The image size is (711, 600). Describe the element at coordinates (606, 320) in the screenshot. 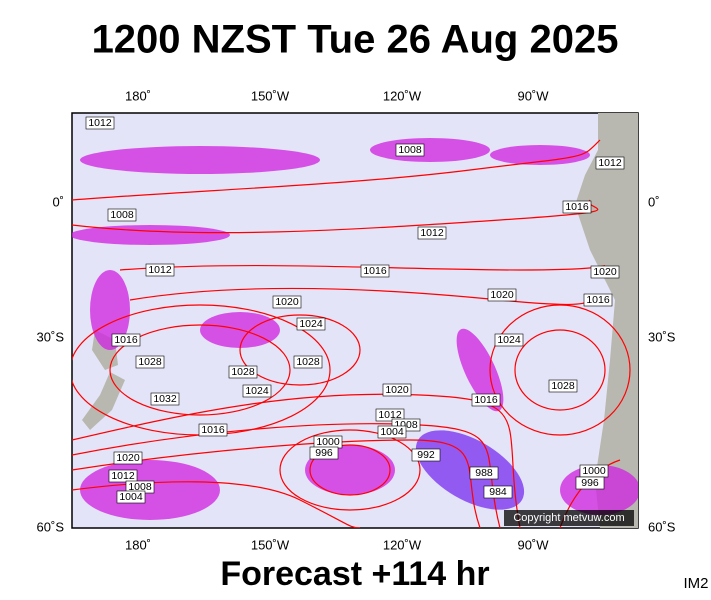

I see `land` at that location.